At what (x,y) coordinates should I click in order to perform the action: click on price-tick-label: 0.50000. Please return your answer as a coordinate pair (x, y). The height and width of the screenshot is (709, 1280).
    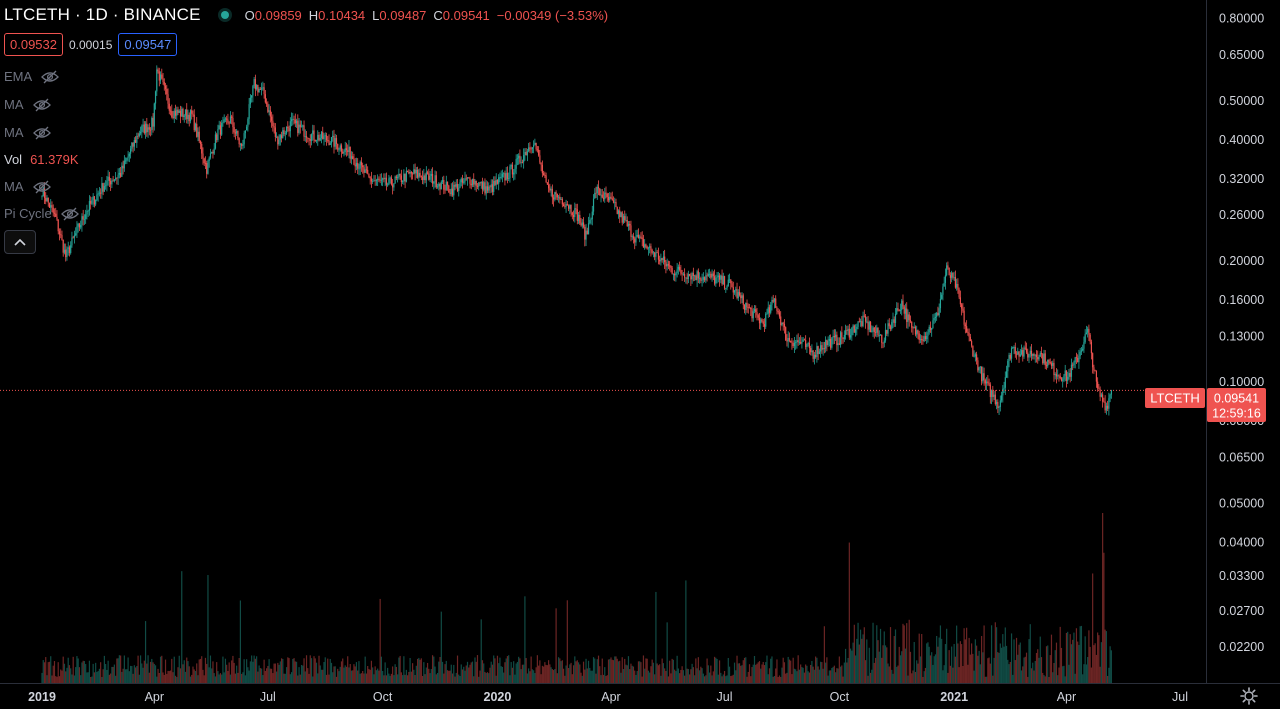
    Looking at the image, I should click on (1241, 101).